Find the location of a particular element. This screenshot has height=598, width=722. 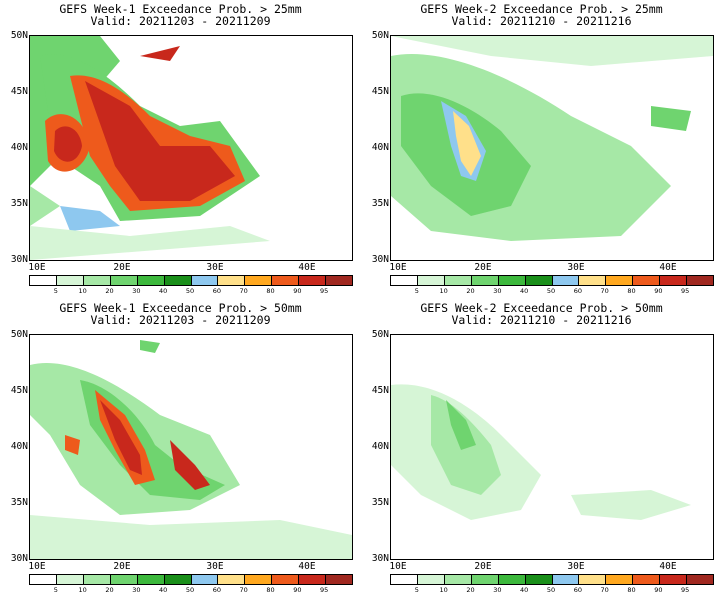

panel-title: GEFS Week-2 Exceedance Prob. > 25mm is located at coordinates (541, 9).